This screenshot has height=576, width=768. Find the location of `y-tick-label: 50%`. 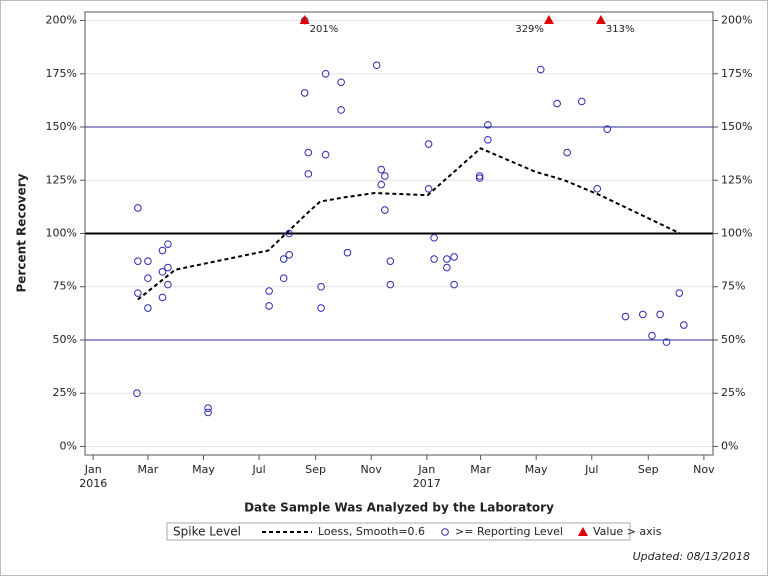

y-tick-label: 50% is located at coordinates (65, 339).